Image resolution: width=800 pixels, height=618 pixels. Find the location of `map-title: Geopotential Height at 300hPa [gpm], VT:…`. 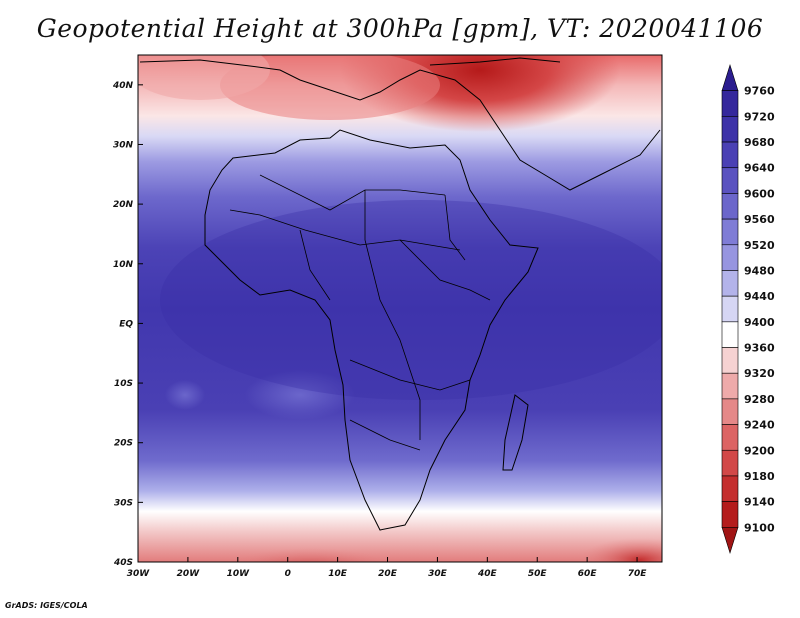

map-title: Geopotential Height at 300hPa [gpm], VT:… is located at coordinates (400, 28).